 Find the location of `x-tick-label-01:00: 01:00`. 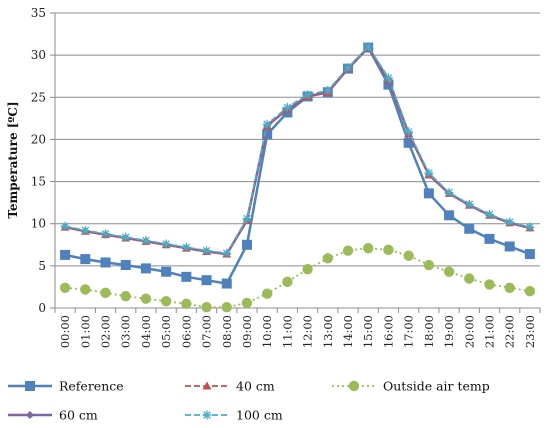

x-tick-label-01:00: 01:00 is located at coordinates (85, 331).